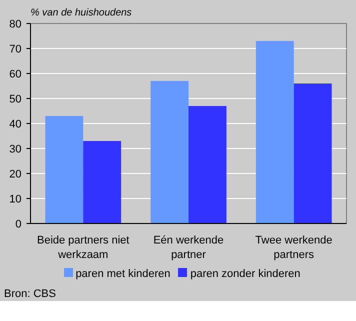  I want to click on legend-label: paren met kinderen, so click(123, 274).